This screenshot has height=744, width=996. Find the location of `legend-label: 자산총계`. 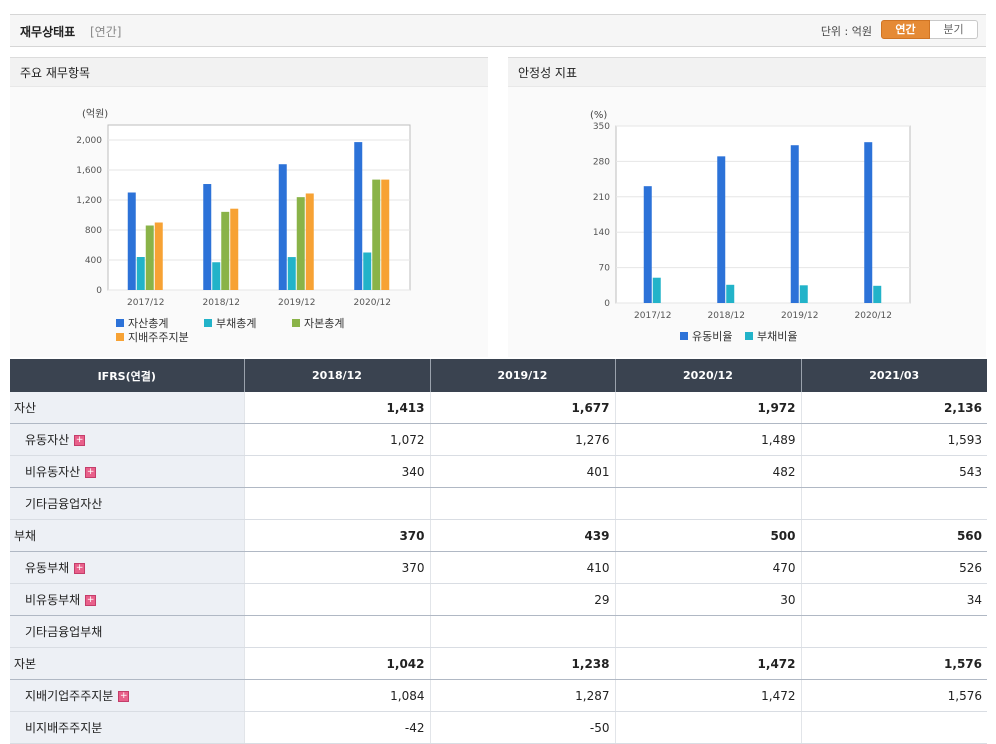

legend-label: 자산총계 is located at coordinates (148, 323).